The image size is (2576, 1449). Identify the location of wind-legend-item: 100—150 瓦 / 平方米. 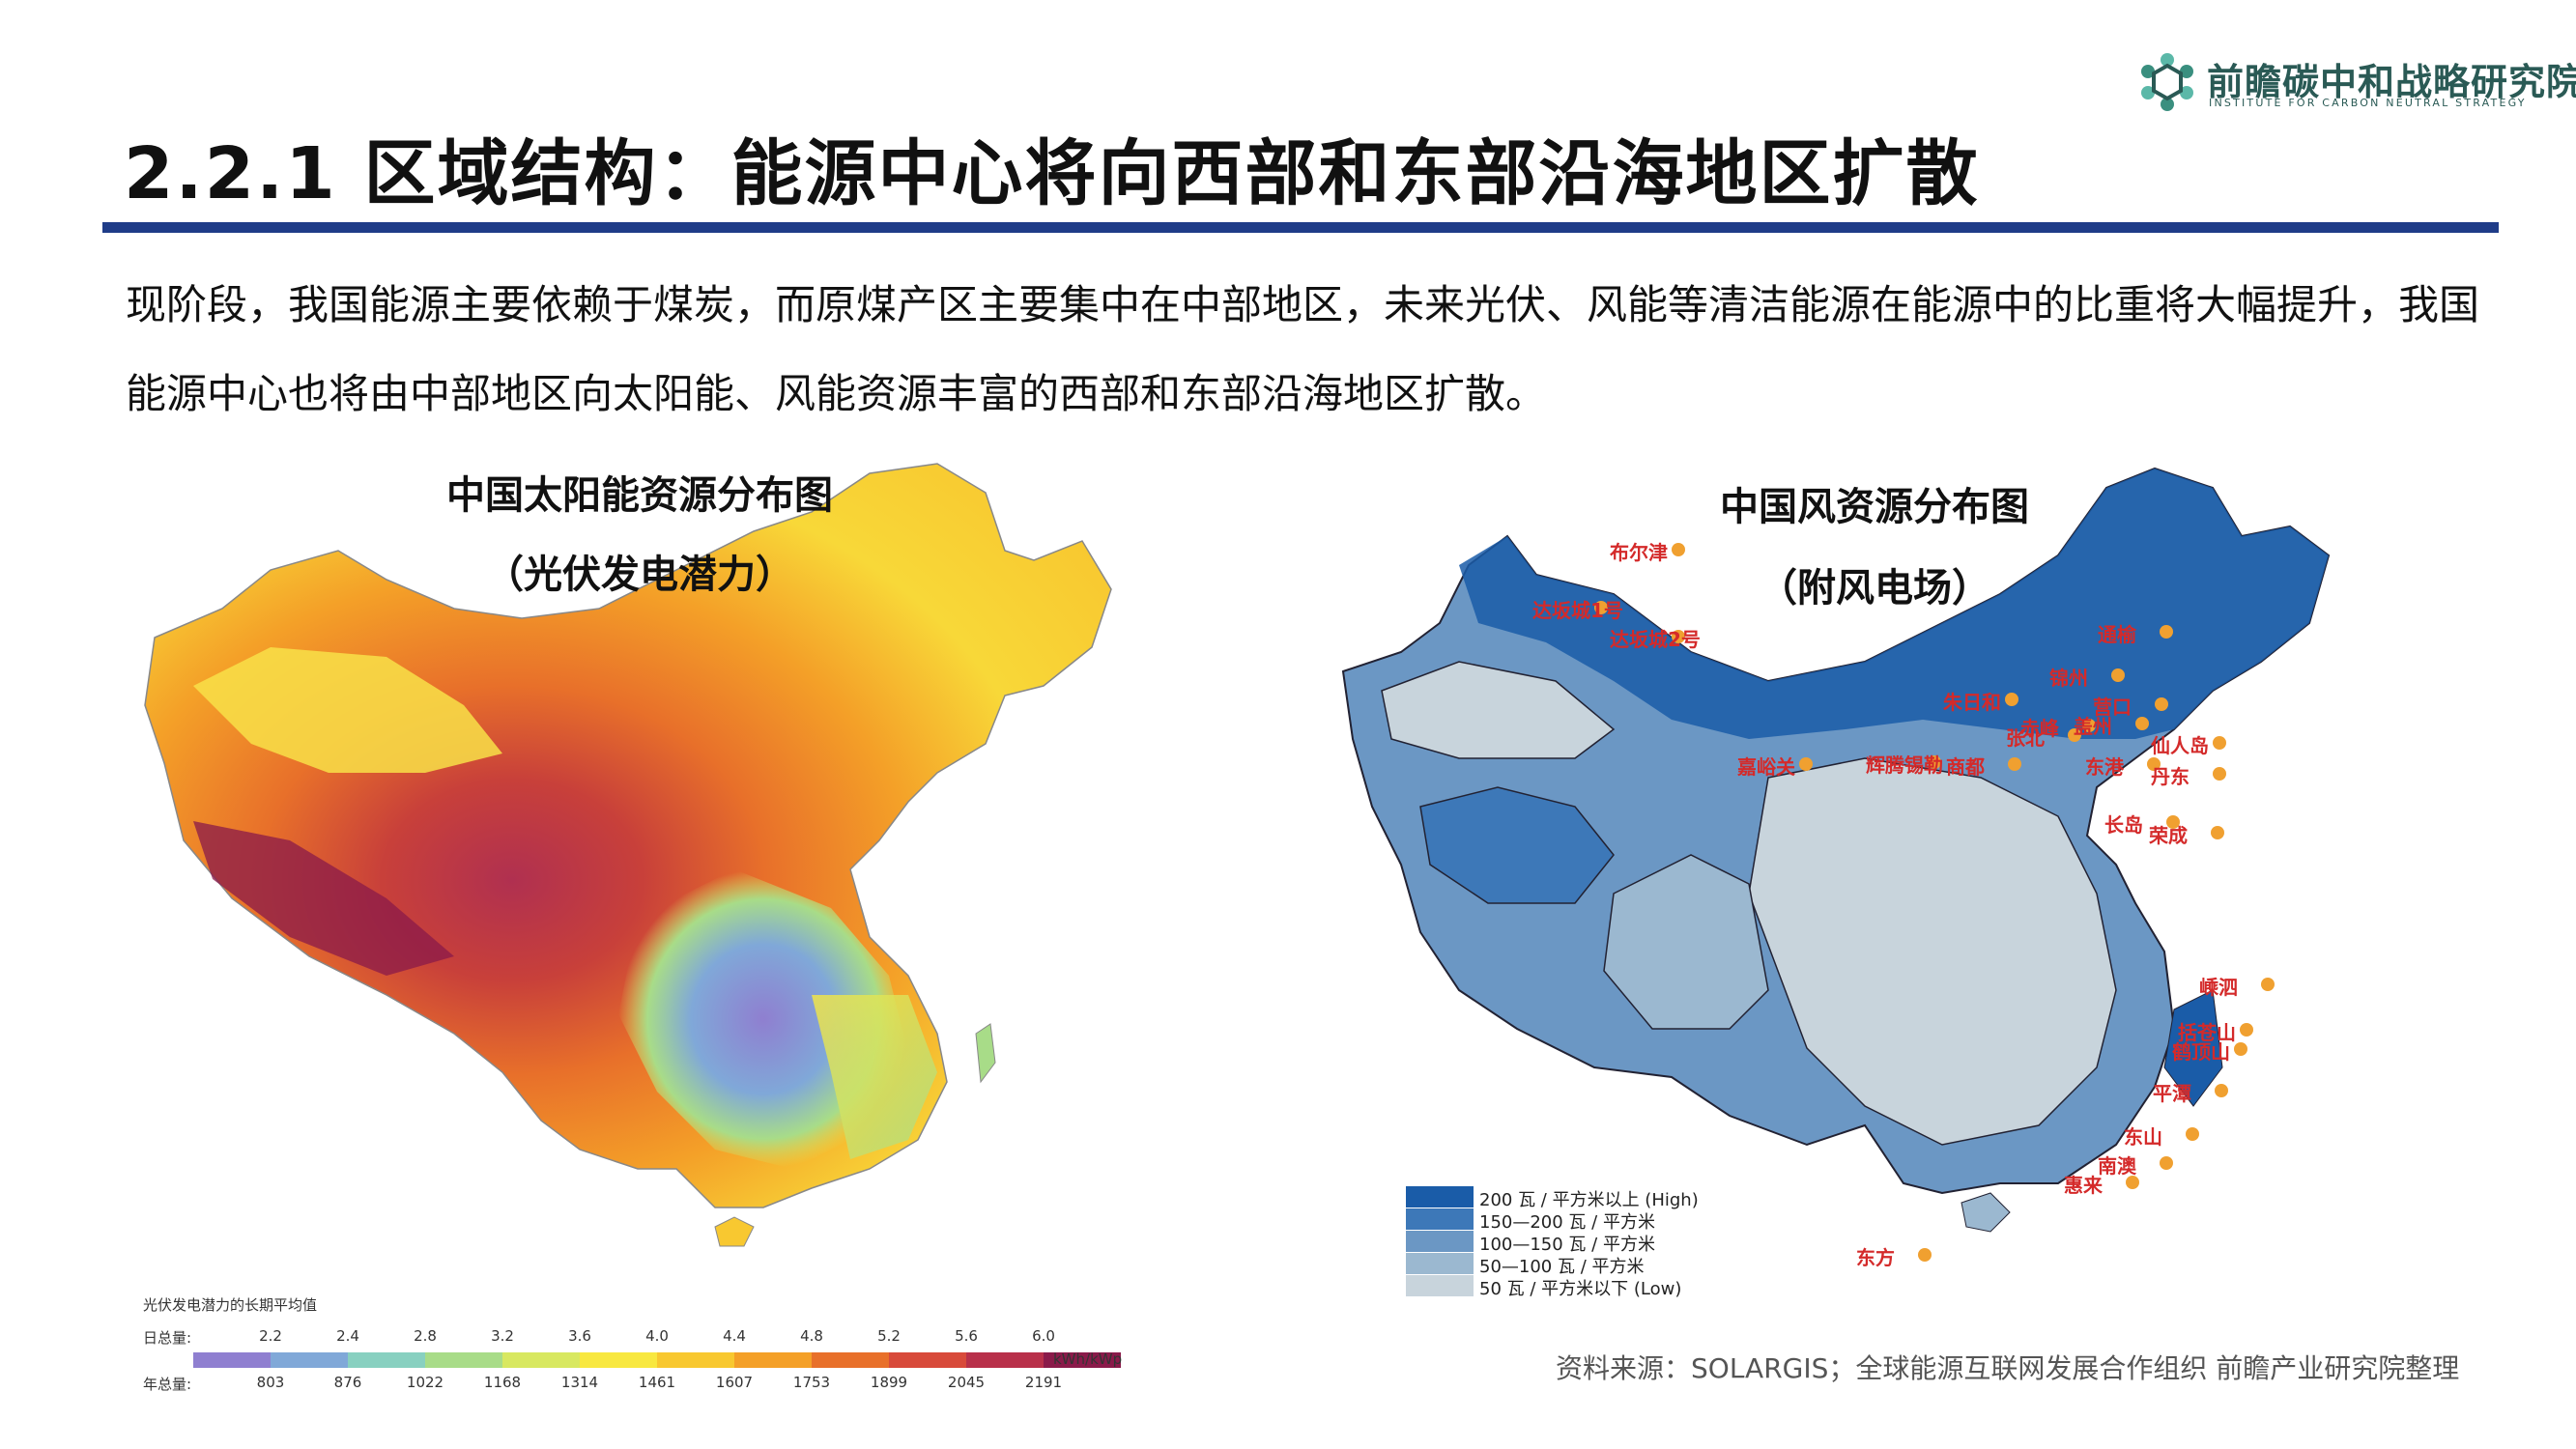
(1590, 1243).